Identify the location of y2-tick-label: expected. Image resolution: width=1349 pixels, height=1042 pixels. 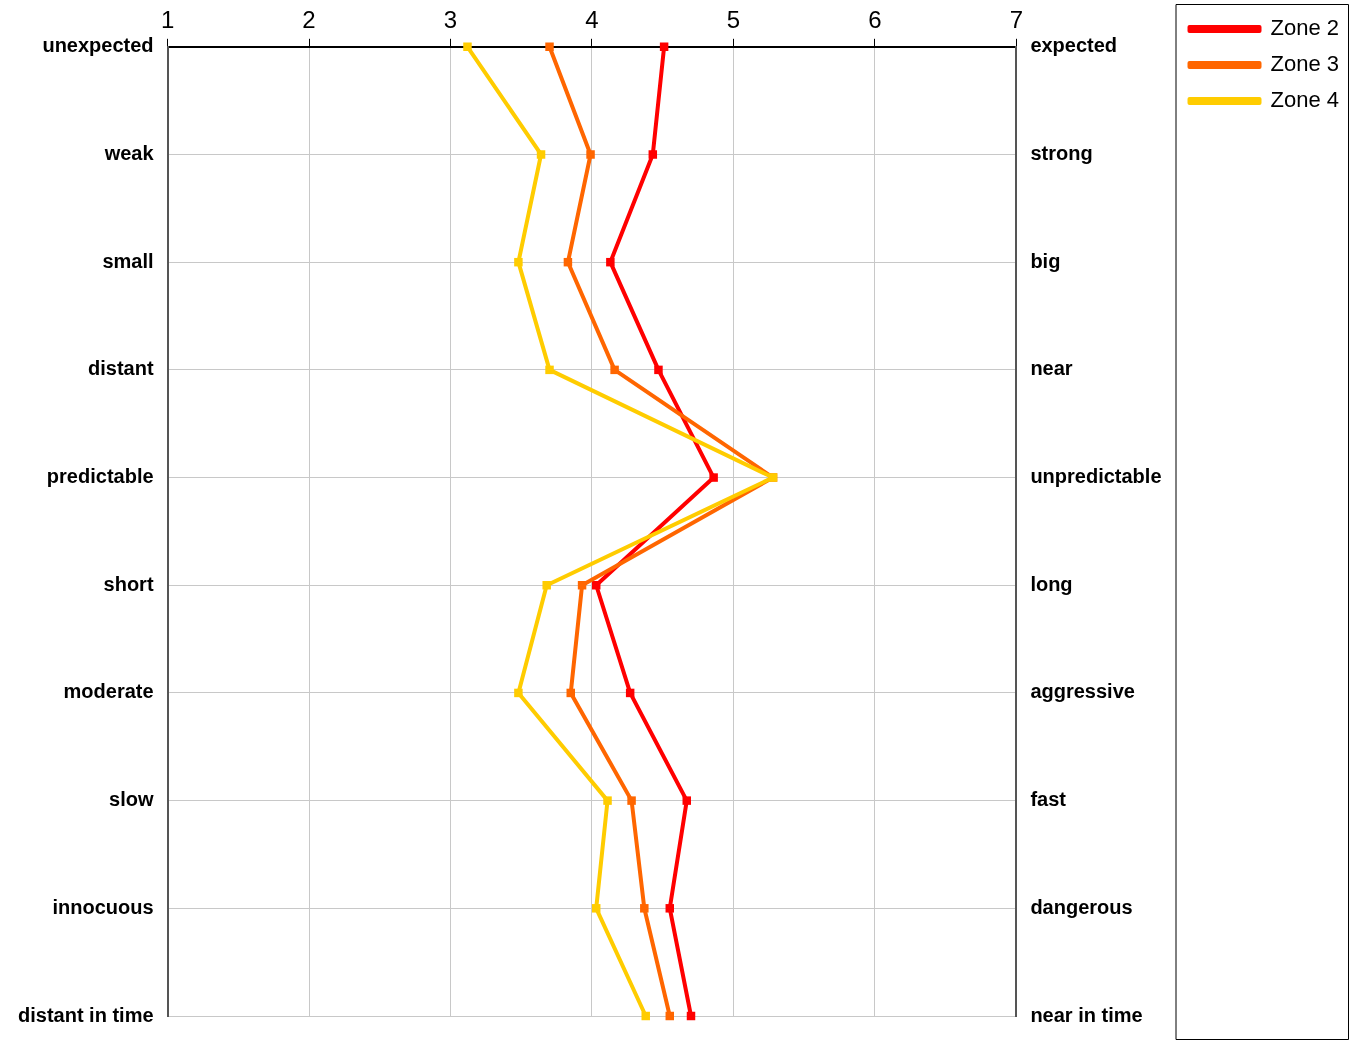
(1074, 45).